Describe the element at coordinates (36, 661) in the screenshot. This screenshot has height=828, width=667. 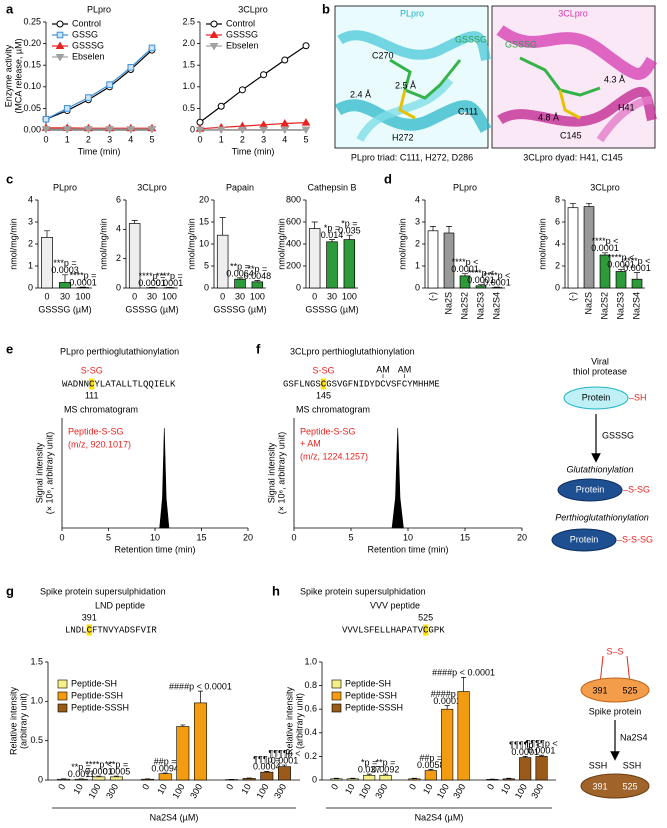
I see `y-tick-label: 1.5` at that location.